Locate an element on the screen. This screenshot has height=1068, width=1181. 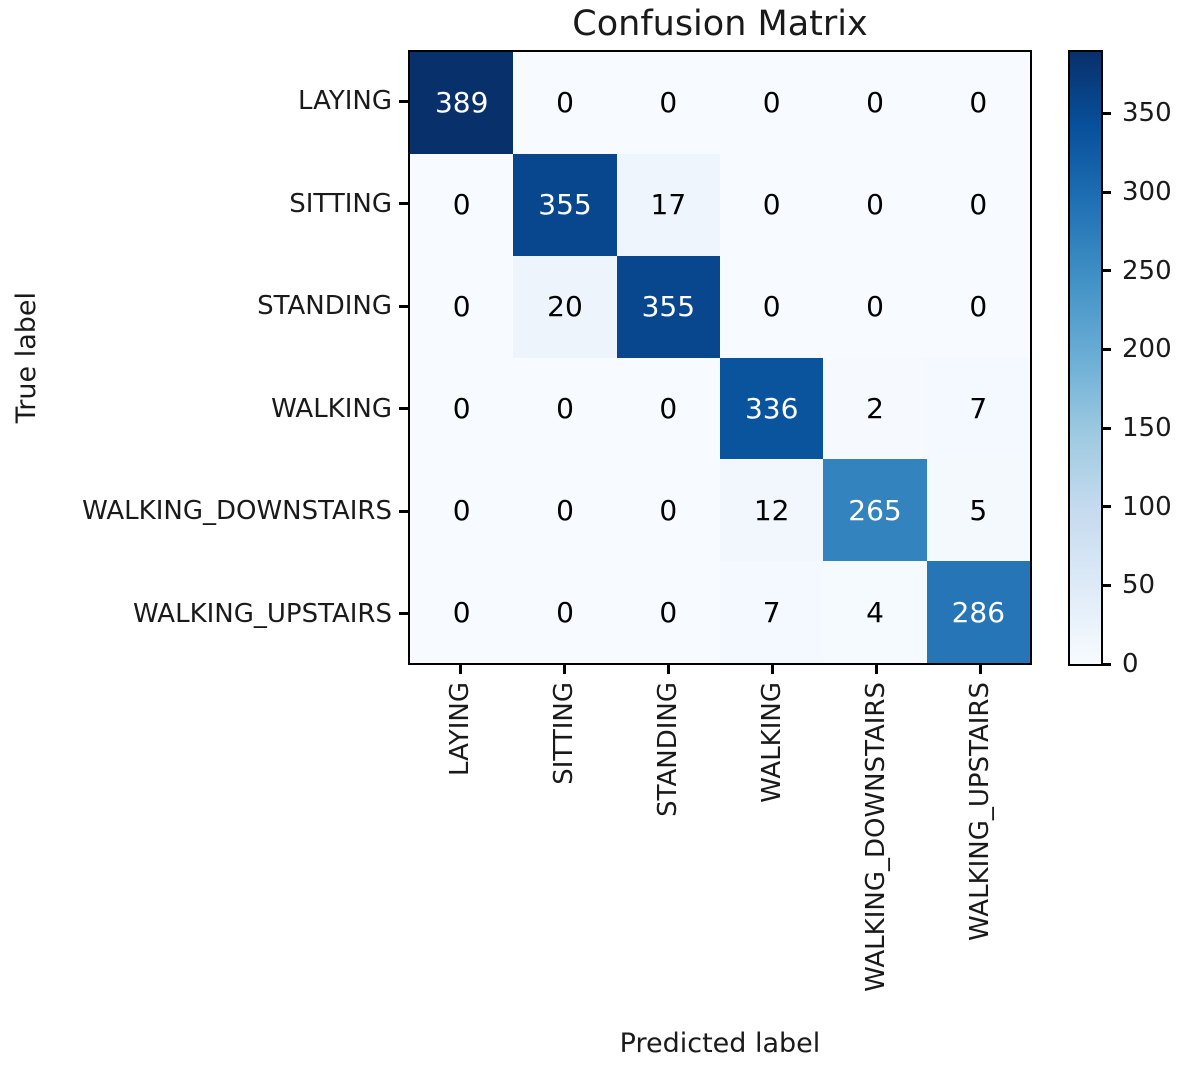
matrix-cell: 17 is located at coordinates (668, 204).